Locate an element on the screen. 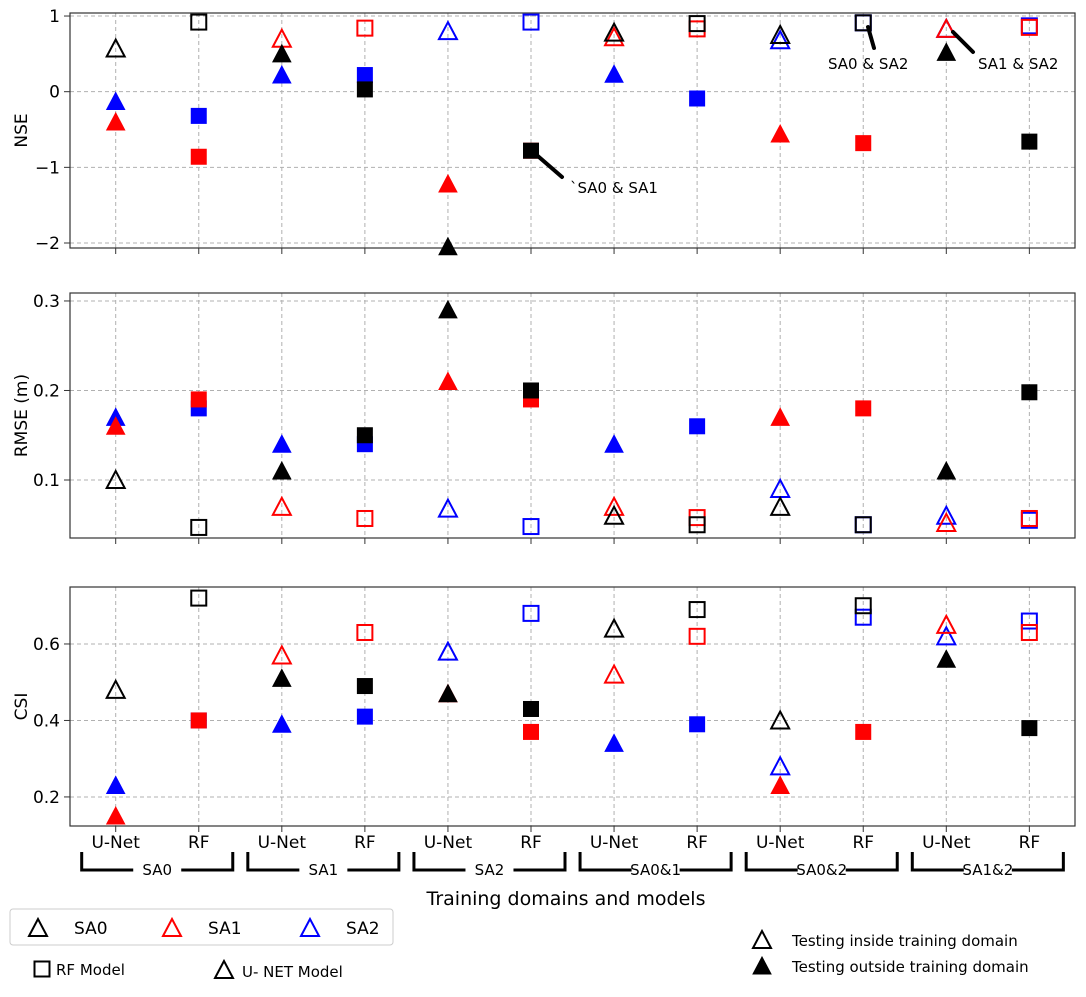  legend-marker-sa2 is located at coordinates (310, 926).